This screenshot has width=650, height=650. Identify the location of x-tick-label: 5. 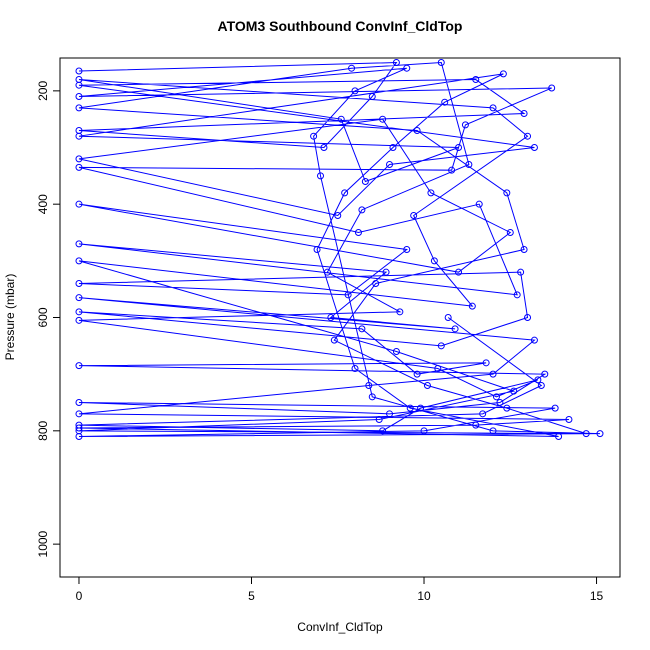
(251, 596).